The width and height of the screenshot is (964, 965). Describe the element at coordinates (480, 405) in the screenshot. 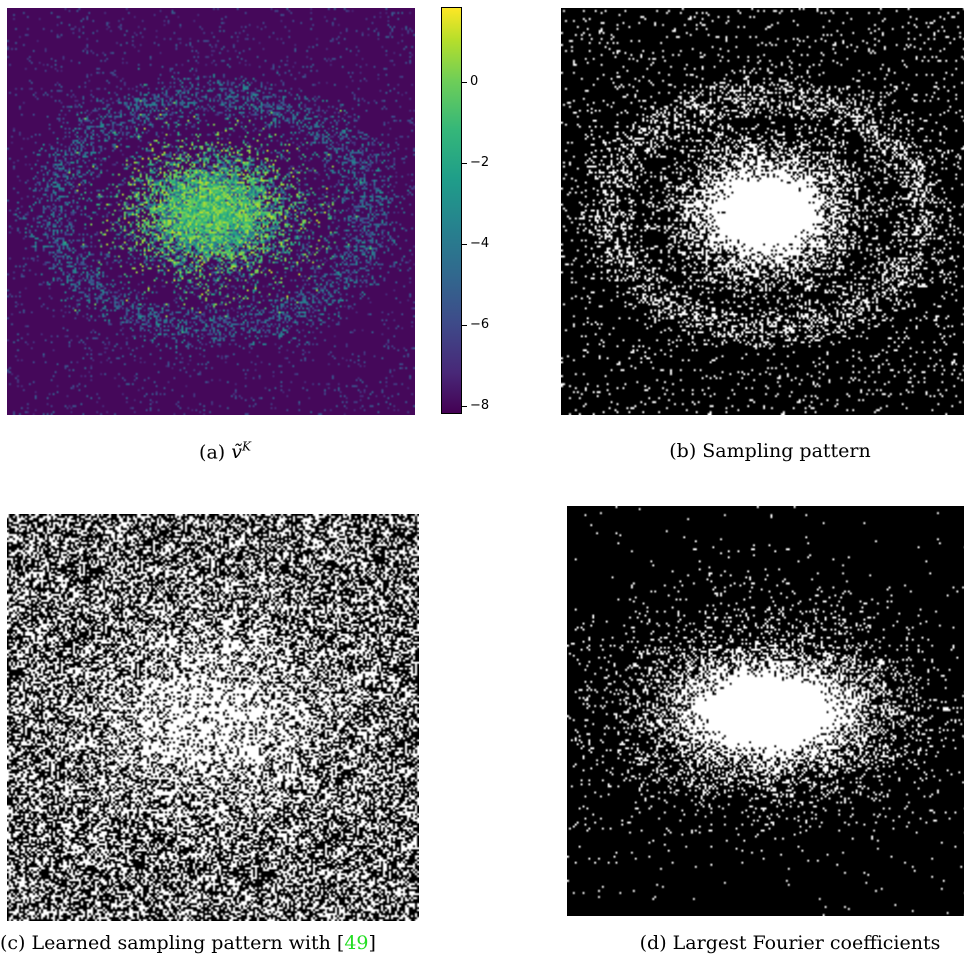

I see `colorbar-label-m8: −8` at that location.